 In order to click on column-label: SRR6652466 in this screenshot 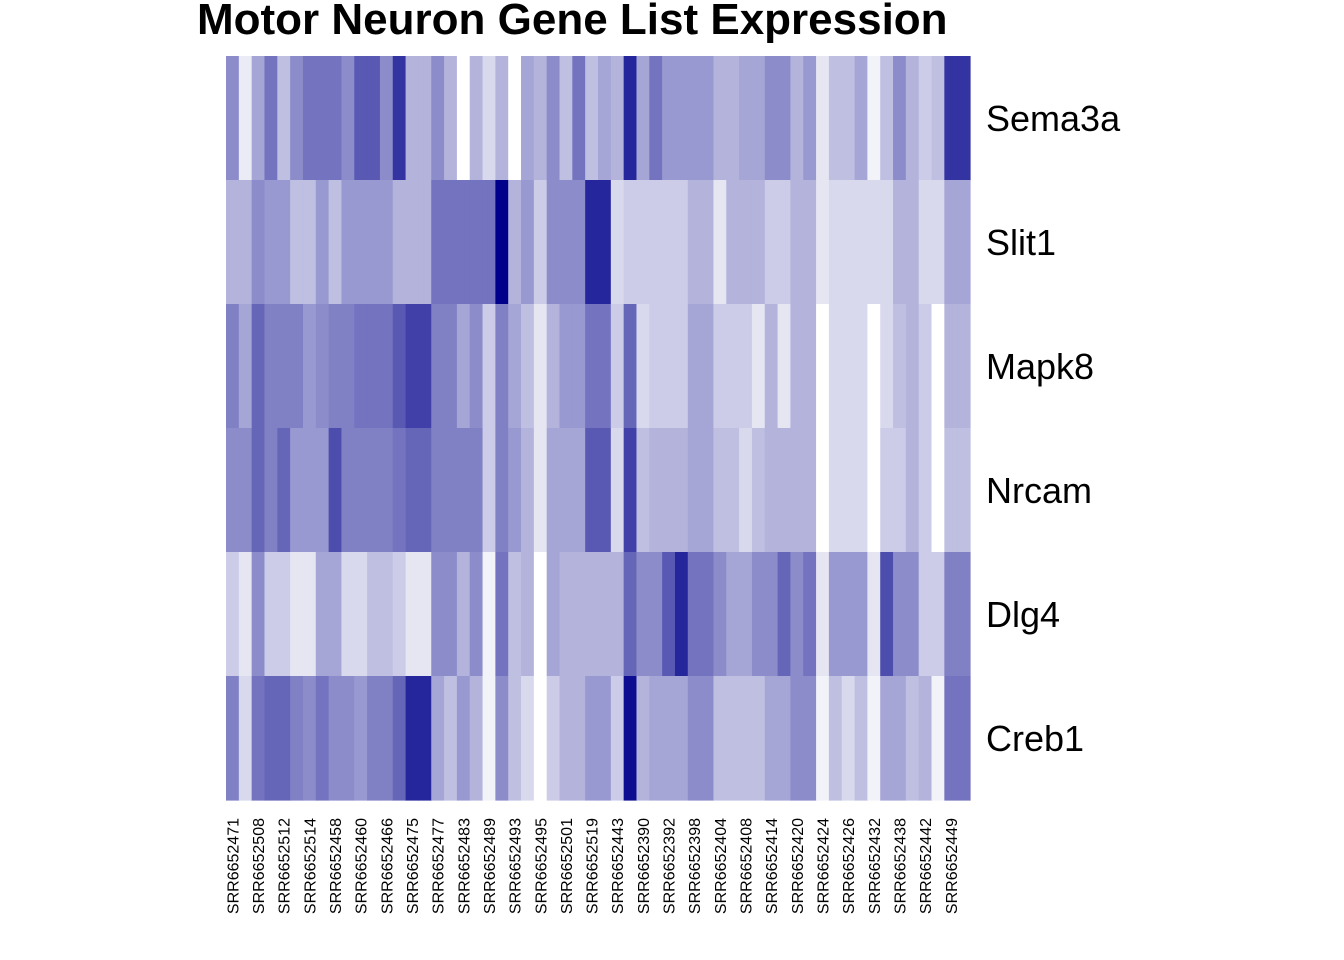, I will do `click(387, 866)`.